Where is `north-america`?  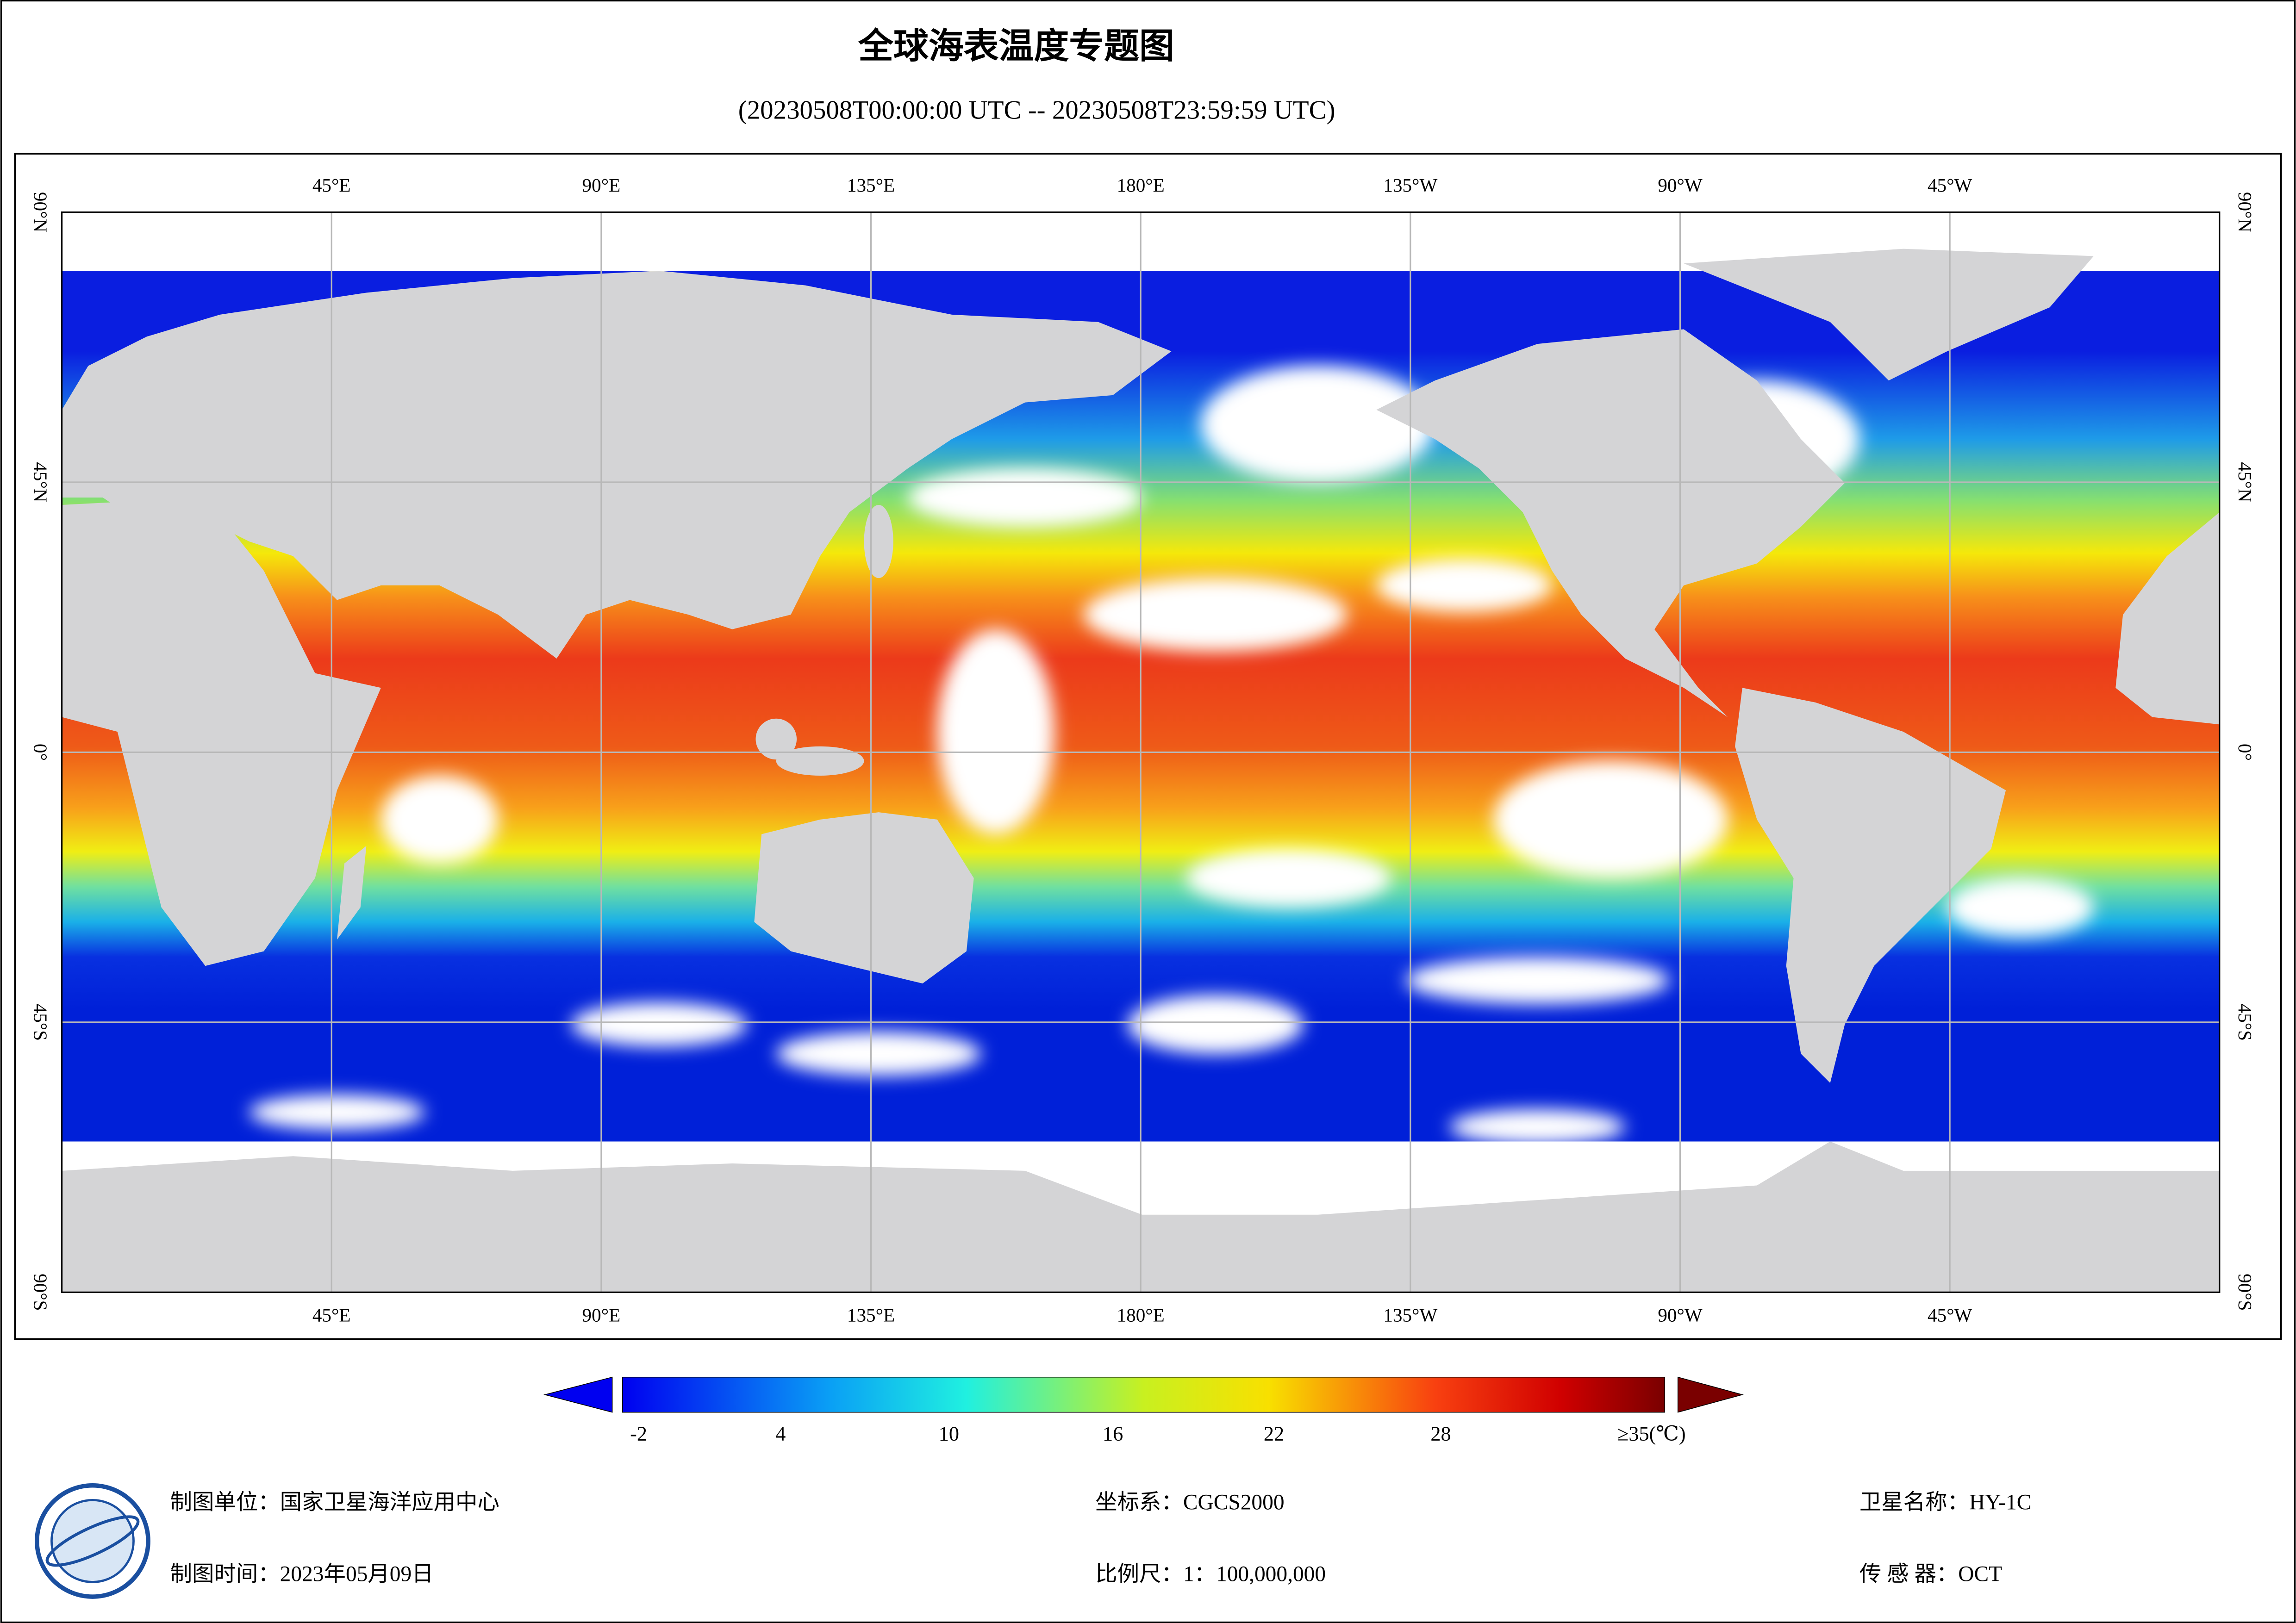
north-america is located at coordinates (1610, 523).